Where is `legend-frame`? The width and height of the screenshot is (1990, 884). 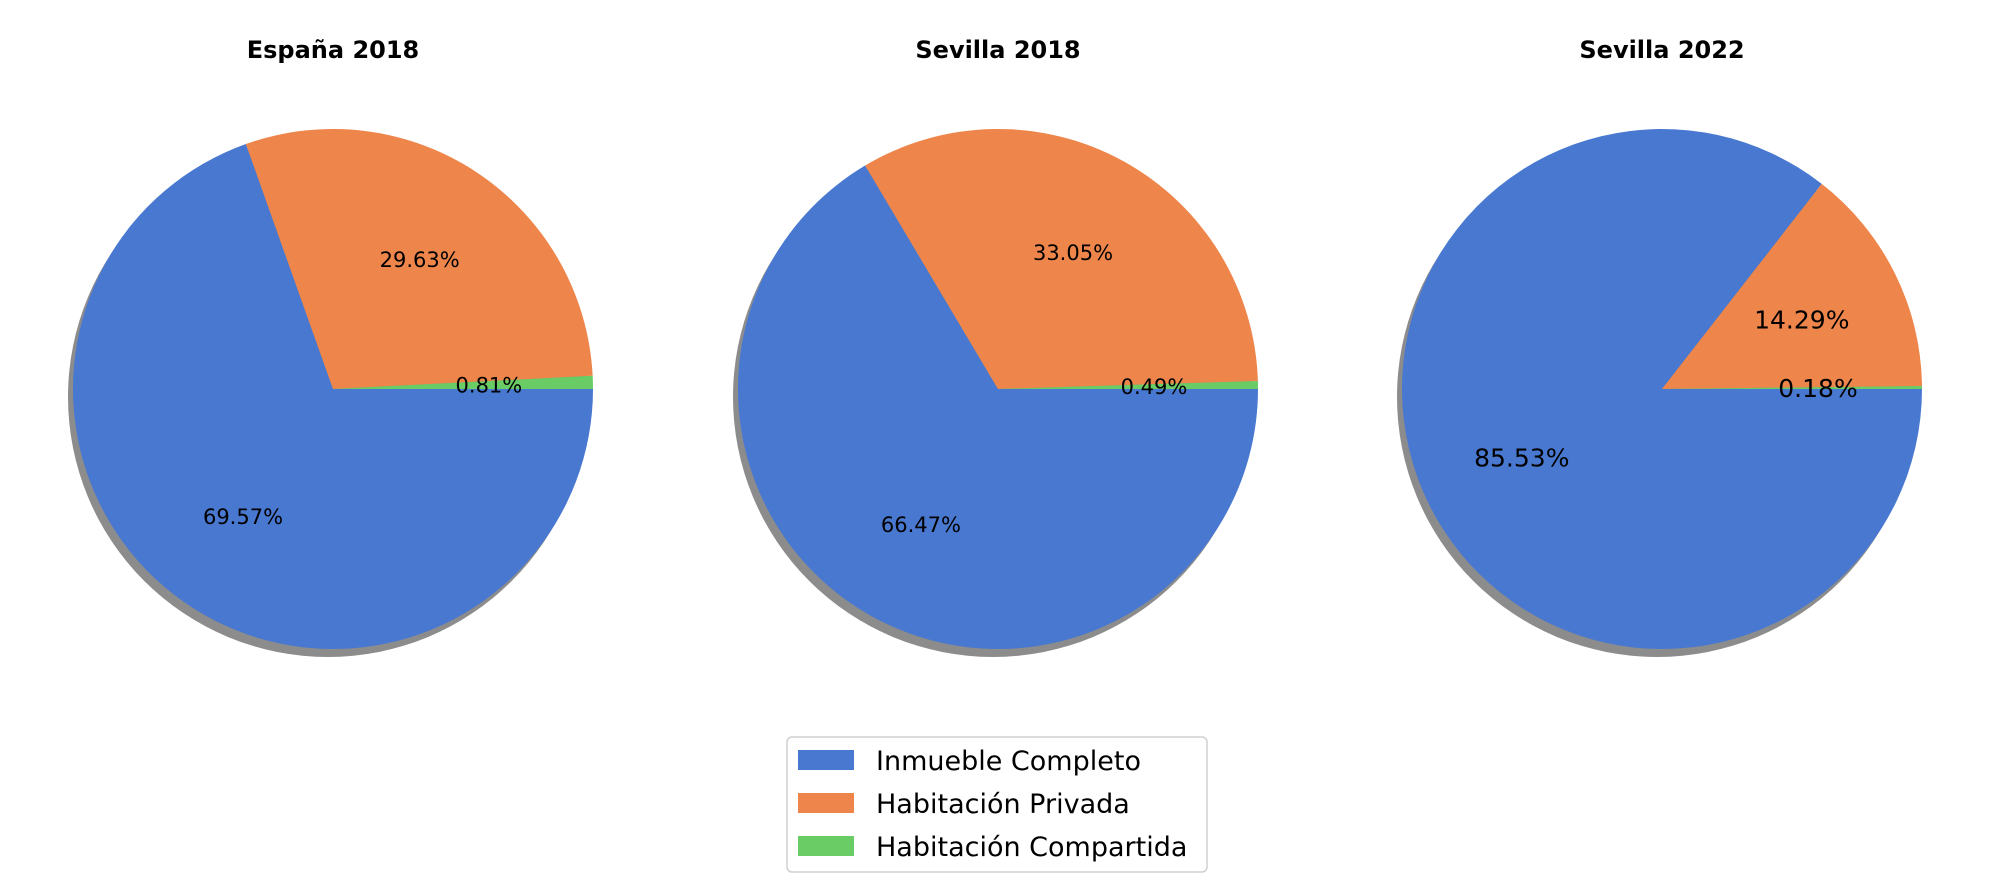
legend-frame is located at coordinates (997, 804).